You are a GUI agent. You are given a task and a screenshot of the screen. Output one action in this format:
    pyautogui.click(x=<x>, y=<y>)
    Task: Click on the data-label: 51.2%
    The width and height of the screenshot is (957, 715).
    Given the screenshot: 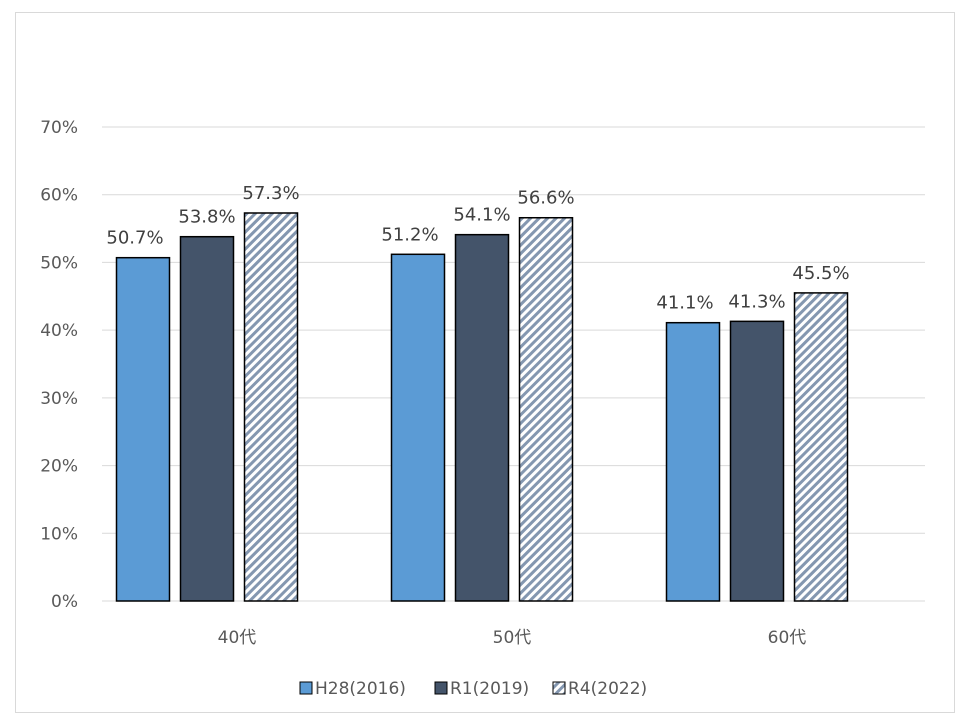 What is the action you would take?
    pyautogui.click(x=409, y=234)
    